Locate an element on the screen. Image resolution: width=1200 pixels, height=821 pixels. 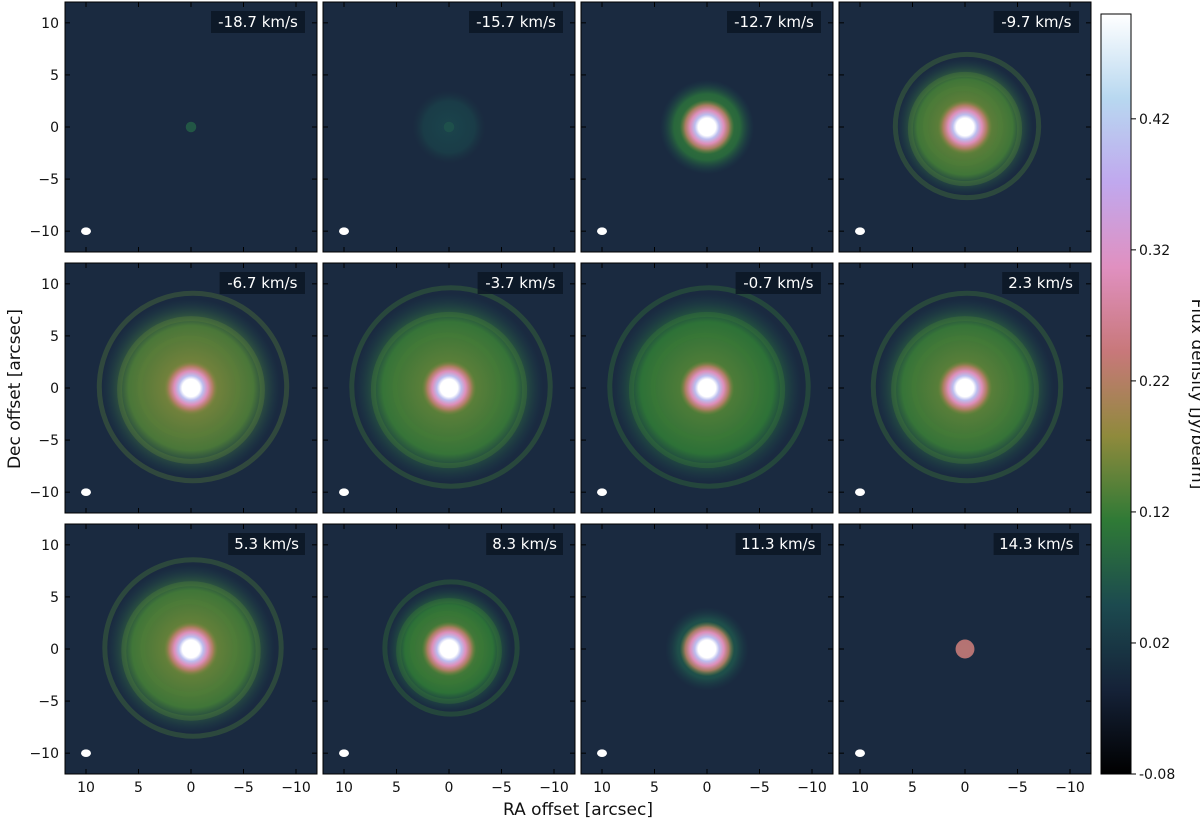
channel-panel: 14.3 km/s 10 5 0 −5 −10 is located at coordinates (965, 659).